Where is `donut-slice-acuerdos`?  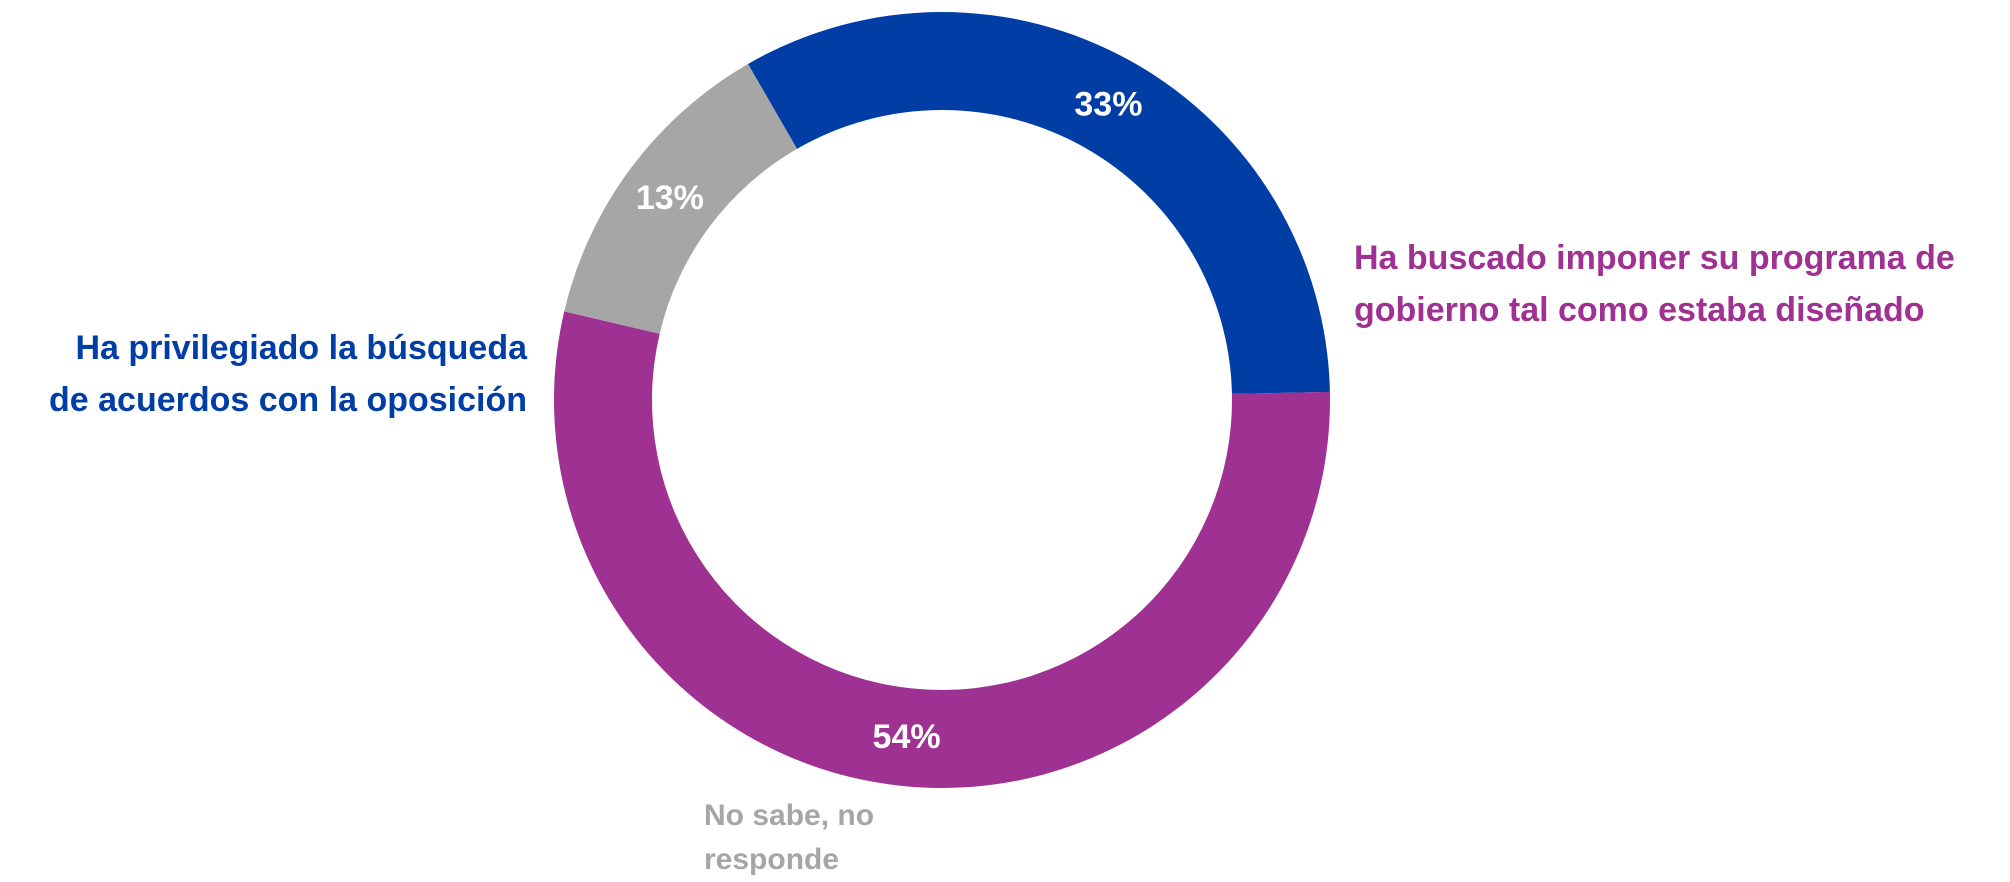
donut-slice-acuerdos is located at coordinates (1039, 203).